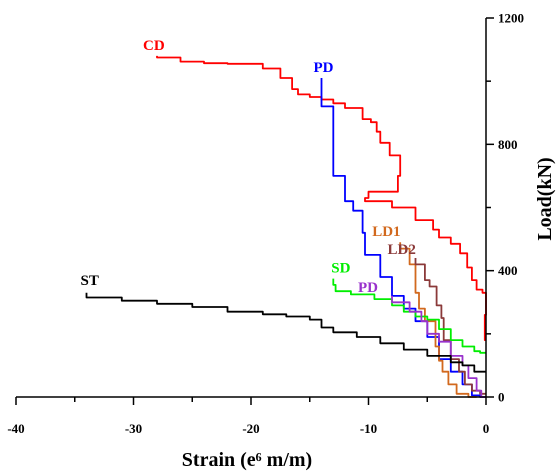 The width and height of the screenshot is (556, 472). I want to click on x-tick-label: 0, so click(486, 428).